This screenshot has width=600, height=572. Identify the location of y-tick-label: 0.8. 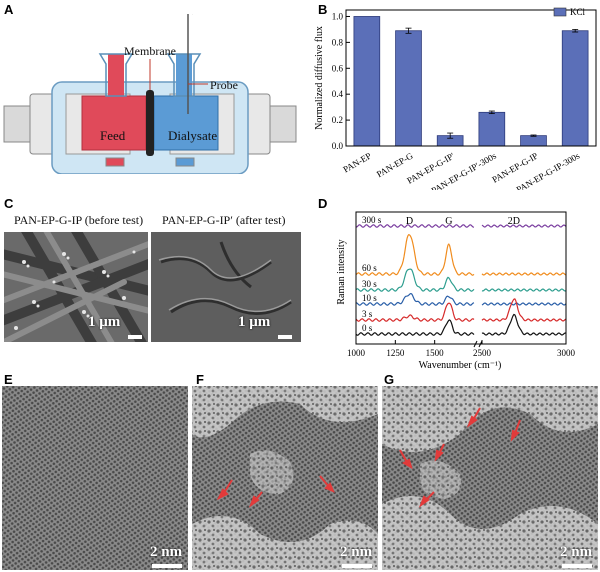
(338, 42).